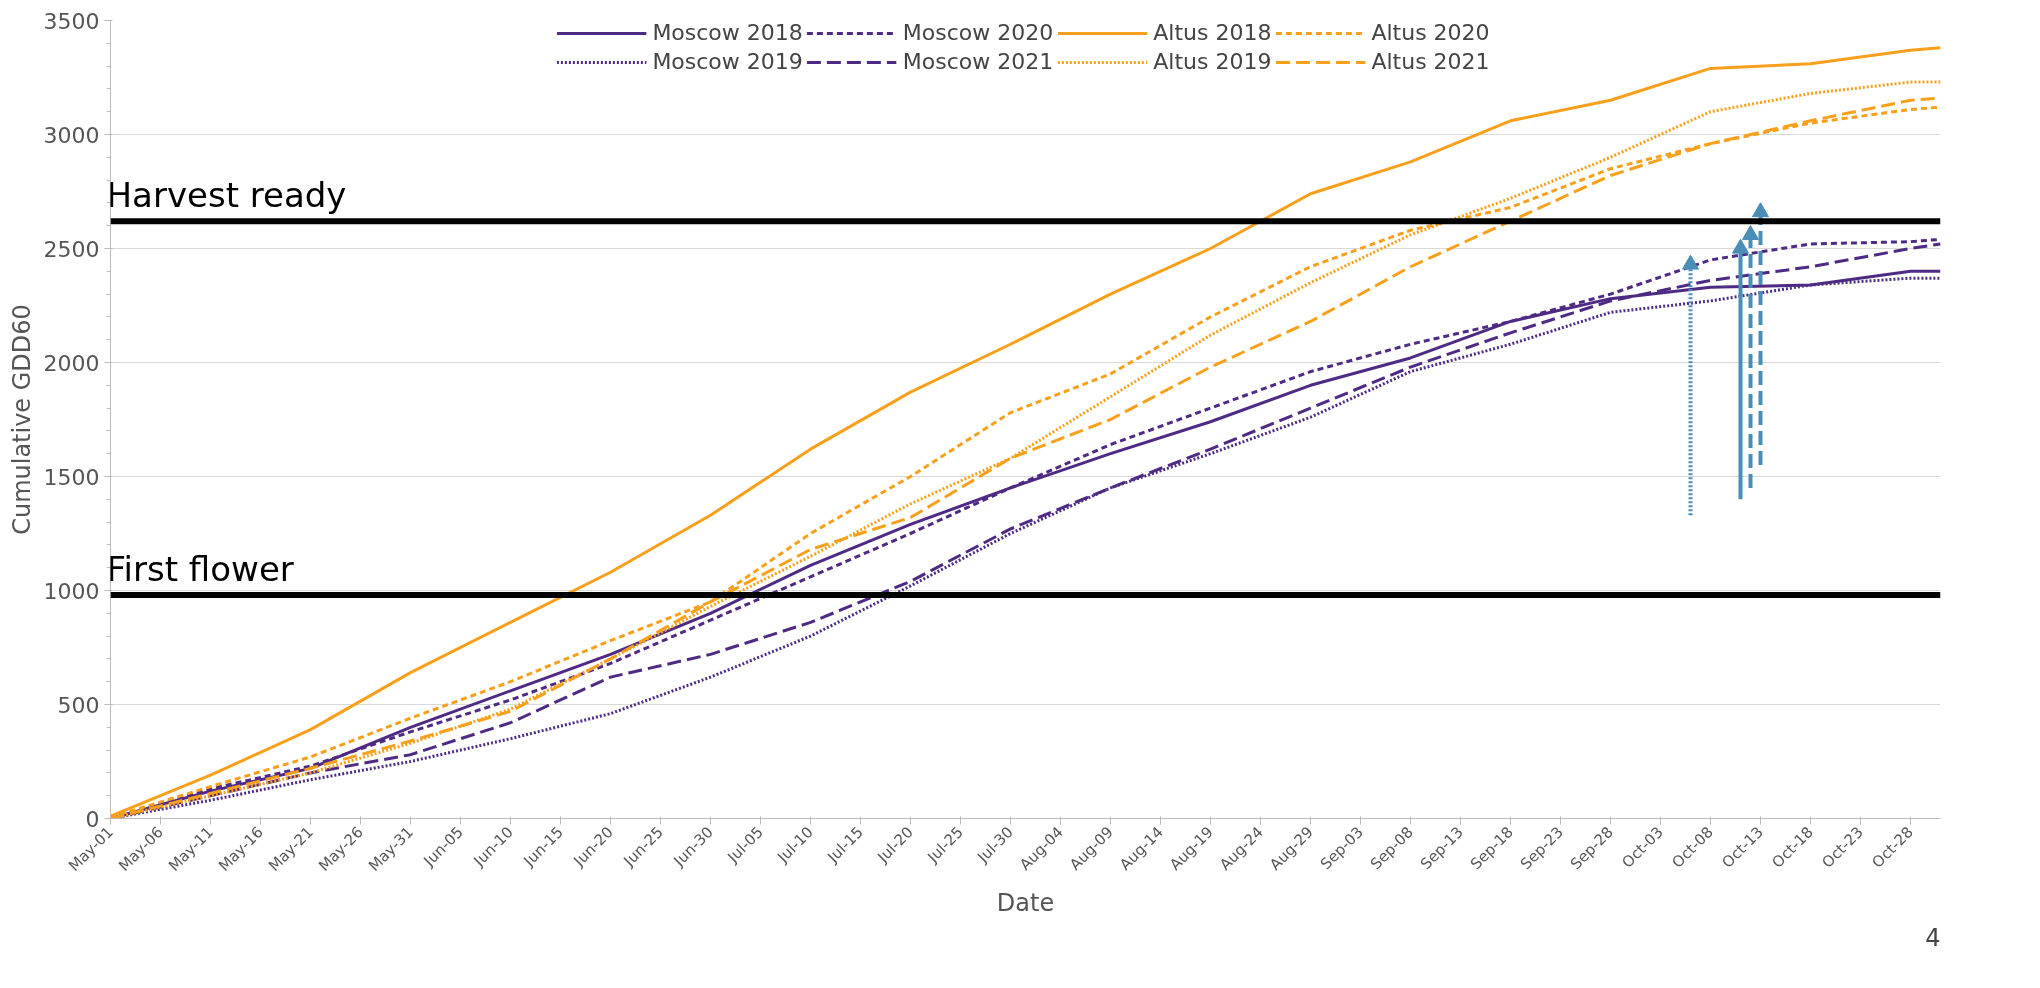 The image size is (2040, 988). I want to click on legend-label: Moscow 2019, so click(727, 61).